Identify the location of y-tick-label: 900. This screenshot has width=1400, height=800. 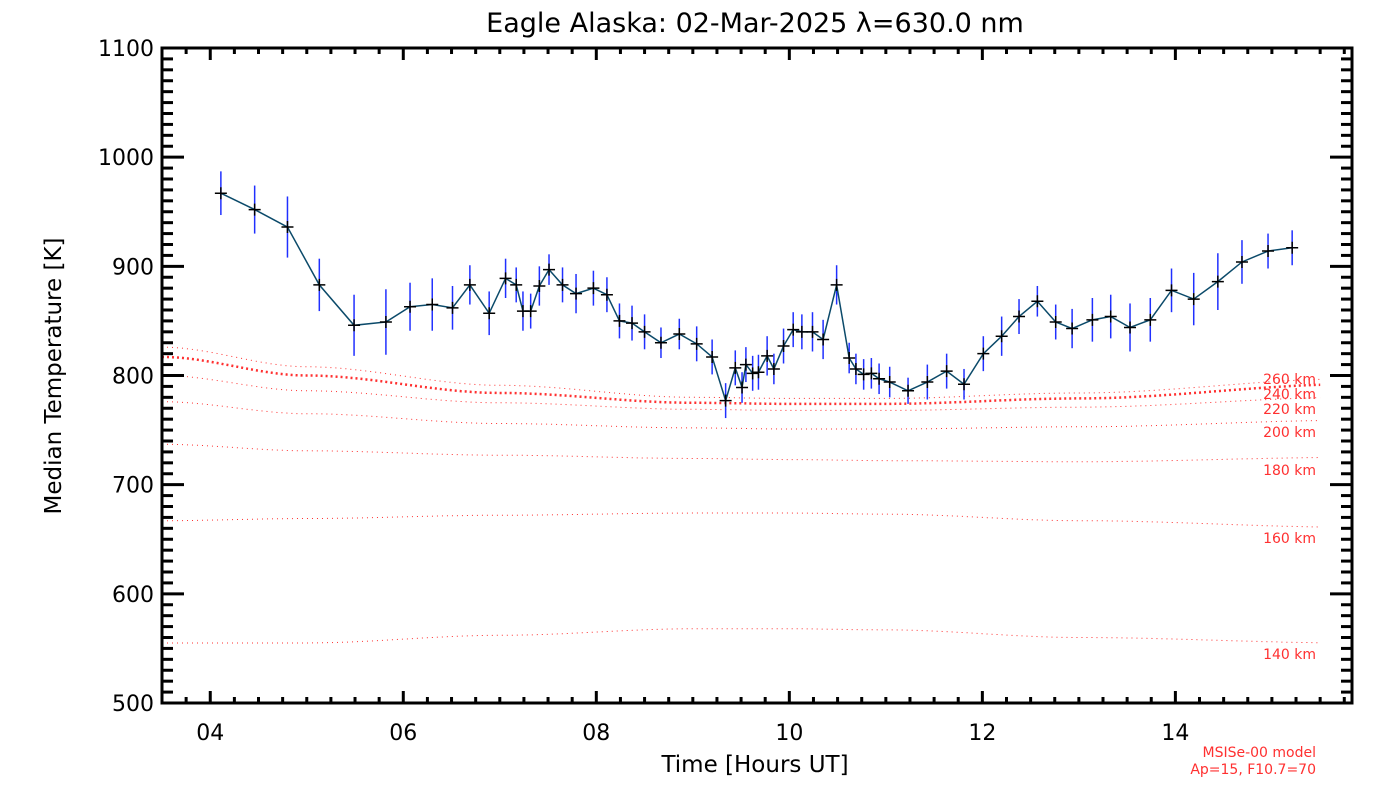
(133, 267).